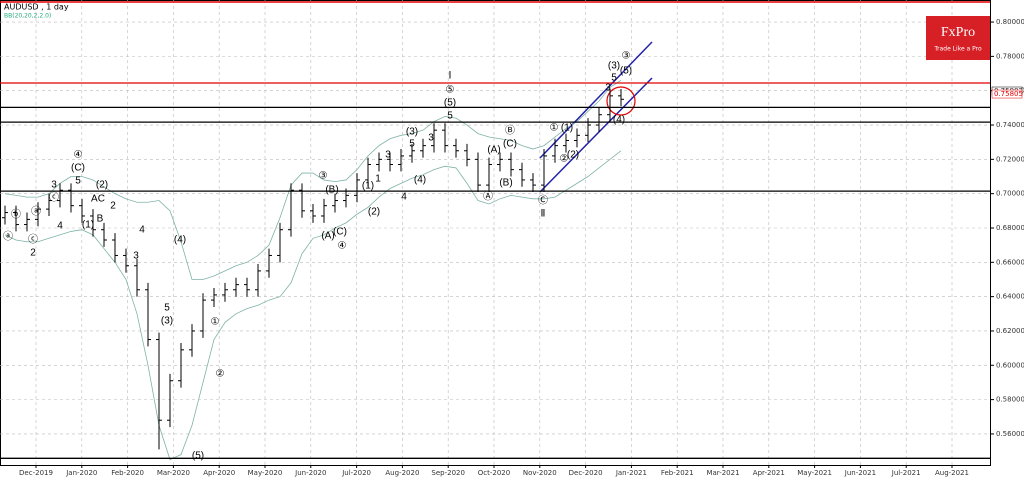 The image size is (1024, 479). What do you see at coordinates (450, 76) in the screenshot?
I see `wave-label: Ⅰ` at bounding box center [450, 76].